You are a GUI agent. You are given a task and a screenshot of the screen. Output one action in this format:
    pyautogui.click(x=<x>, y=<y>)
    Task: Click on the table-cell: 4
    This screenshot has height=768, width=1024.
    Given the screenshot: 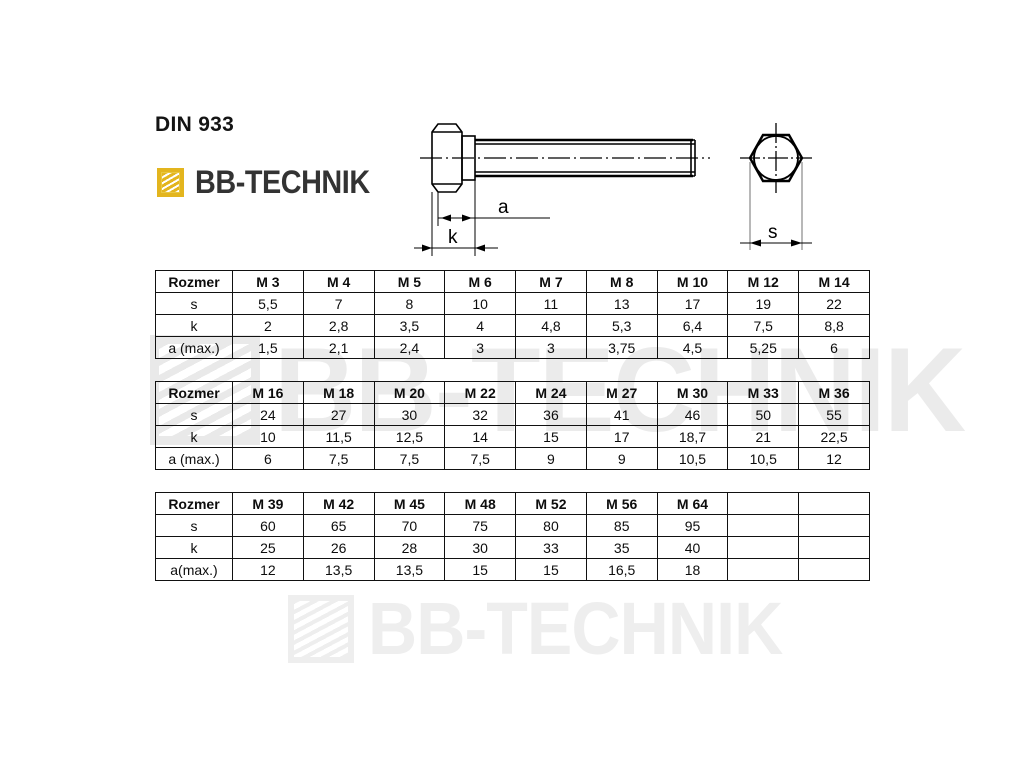 What is the action you would take?
    pyautogui.click(x=480, y=325)
    